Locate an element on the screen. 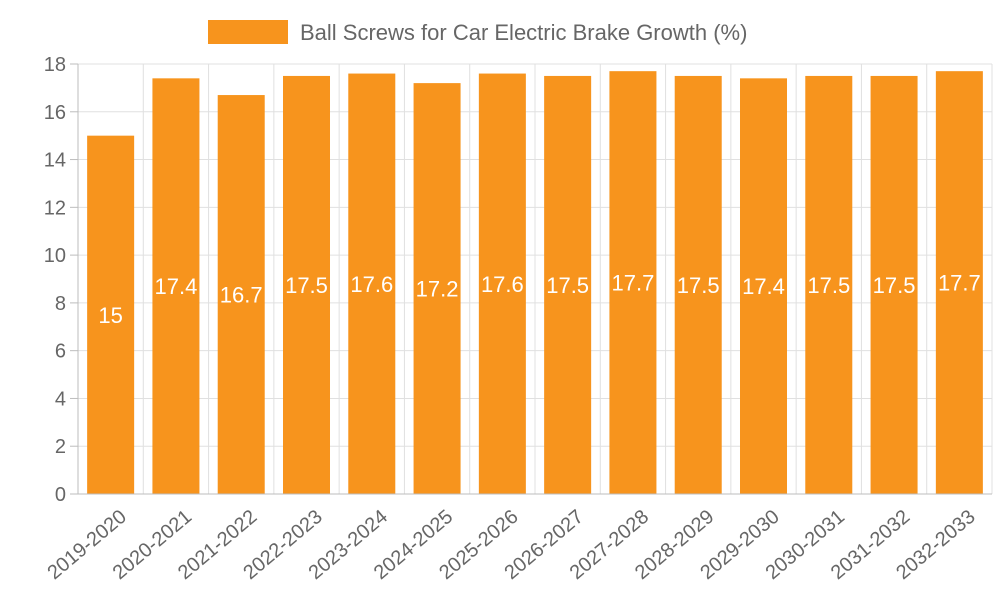  y-tick-label: 8 is located at coordinates (60, 304).